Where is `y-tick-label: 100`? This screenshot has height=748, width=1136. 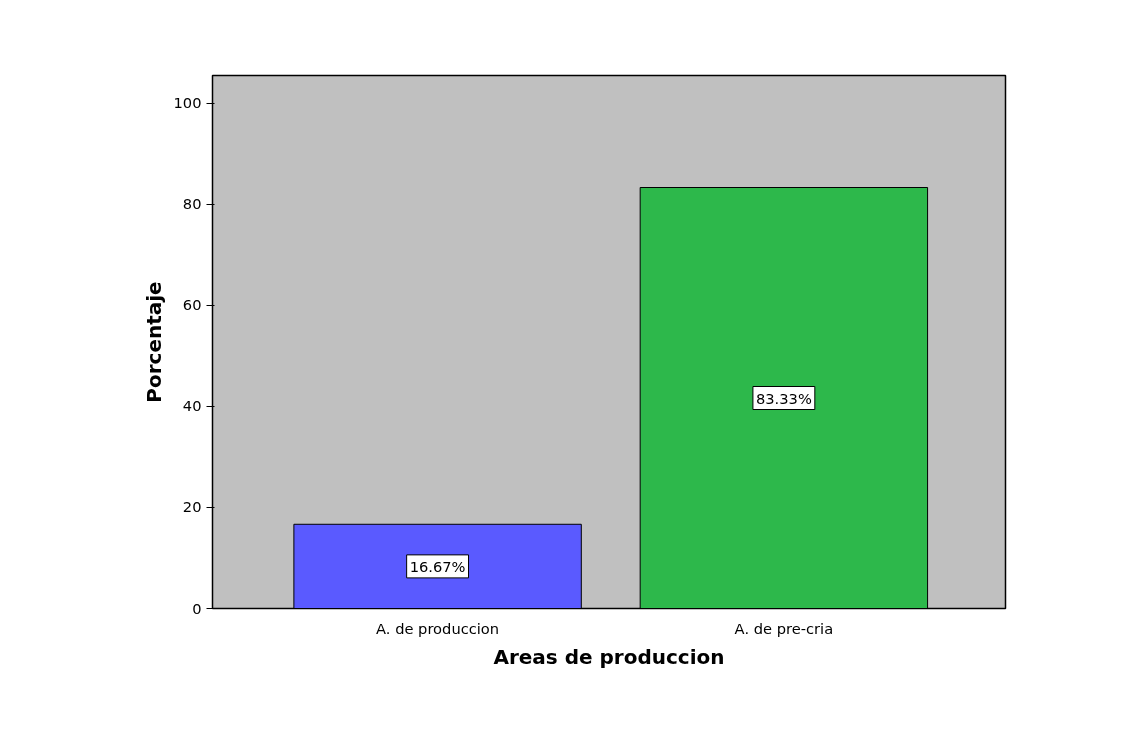
y-tick-label: 100 is located at coordinates (187, 103).